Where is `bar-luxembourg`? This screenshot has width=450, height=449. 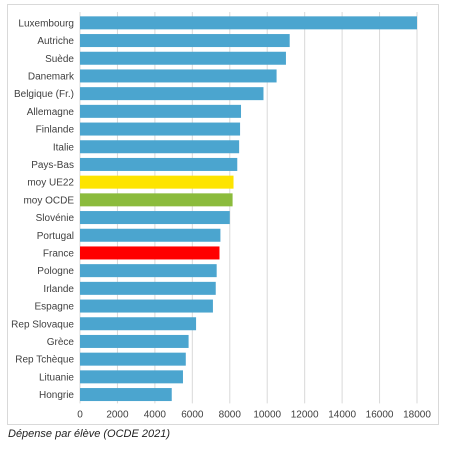 bar-luxembourg is located at coordinates (248, 23).